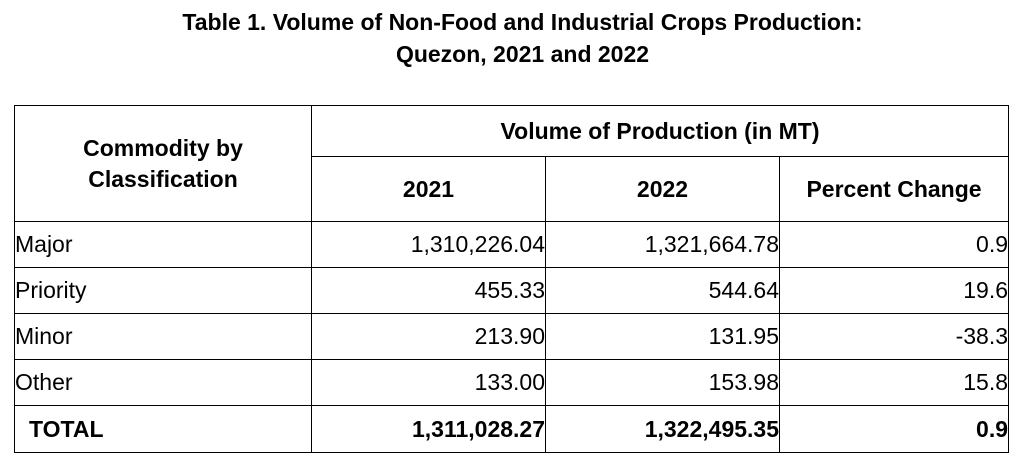 The image size is (1025, 470). What do you see at coordinates (163, 163) in the screenshot?
I see `commodity-column-header: Commodity by Classification` at bounding box center [163, 163].